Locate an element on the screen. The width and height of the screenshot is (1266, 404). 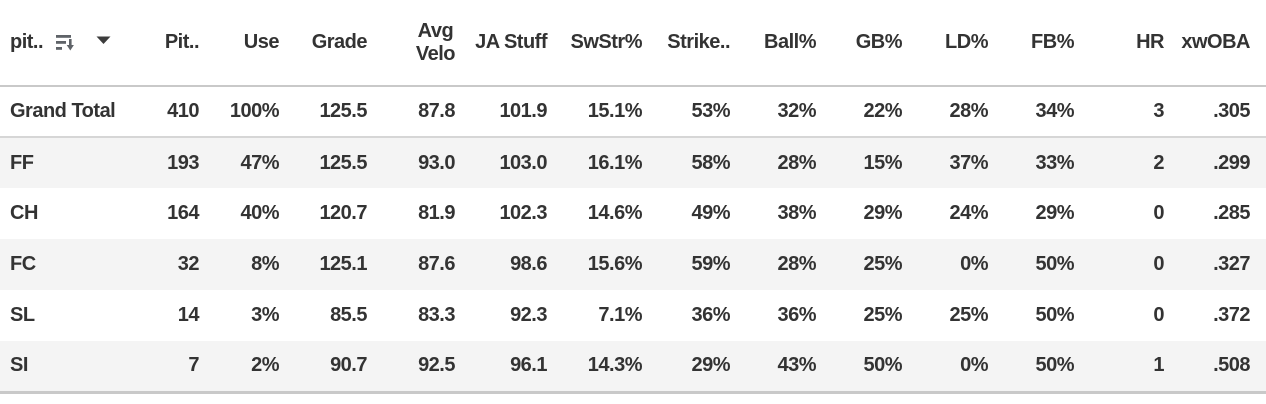
column-header-swstr: SwStr% is located at coordinates (610, 43).